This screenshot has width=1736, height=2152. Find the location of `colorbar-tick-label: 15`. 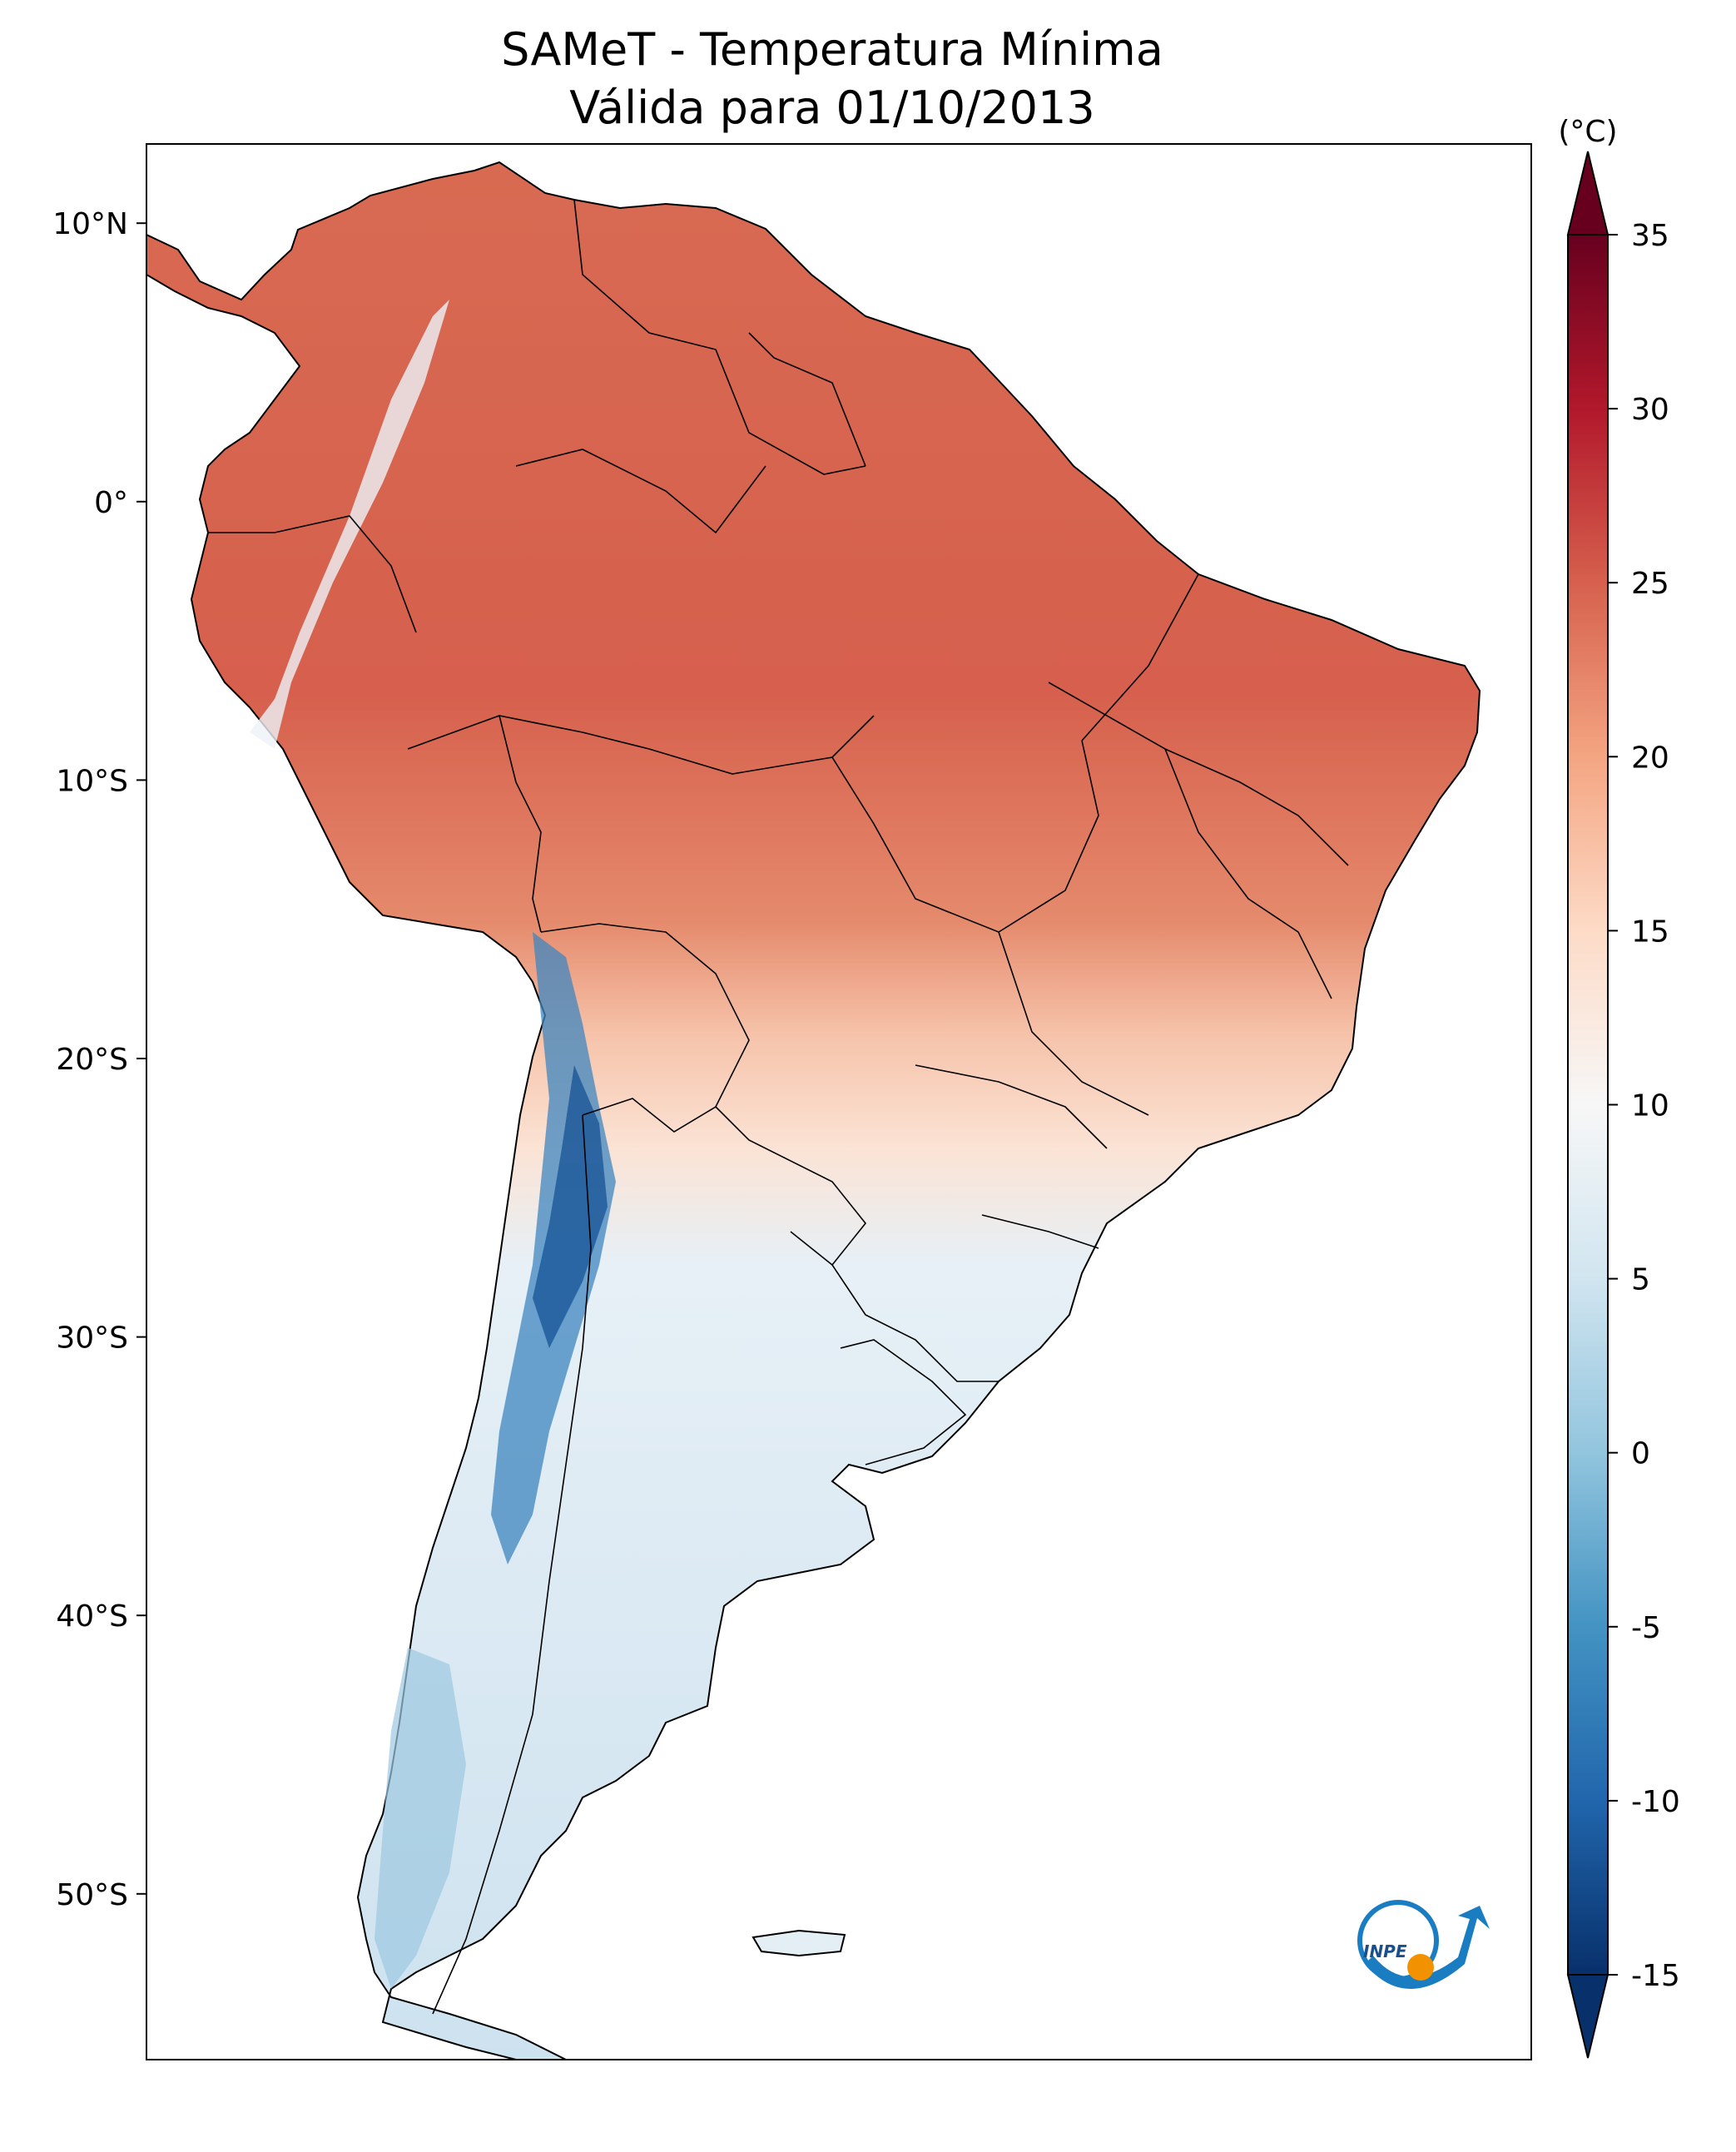

colorbar-tick-label: 15 is located at coordinates (1650, 932).